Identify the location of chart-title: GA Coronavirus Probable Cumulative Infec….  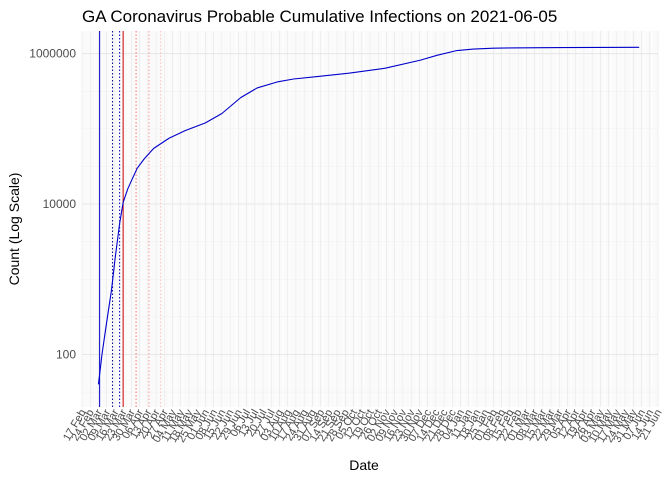
(319, 16).